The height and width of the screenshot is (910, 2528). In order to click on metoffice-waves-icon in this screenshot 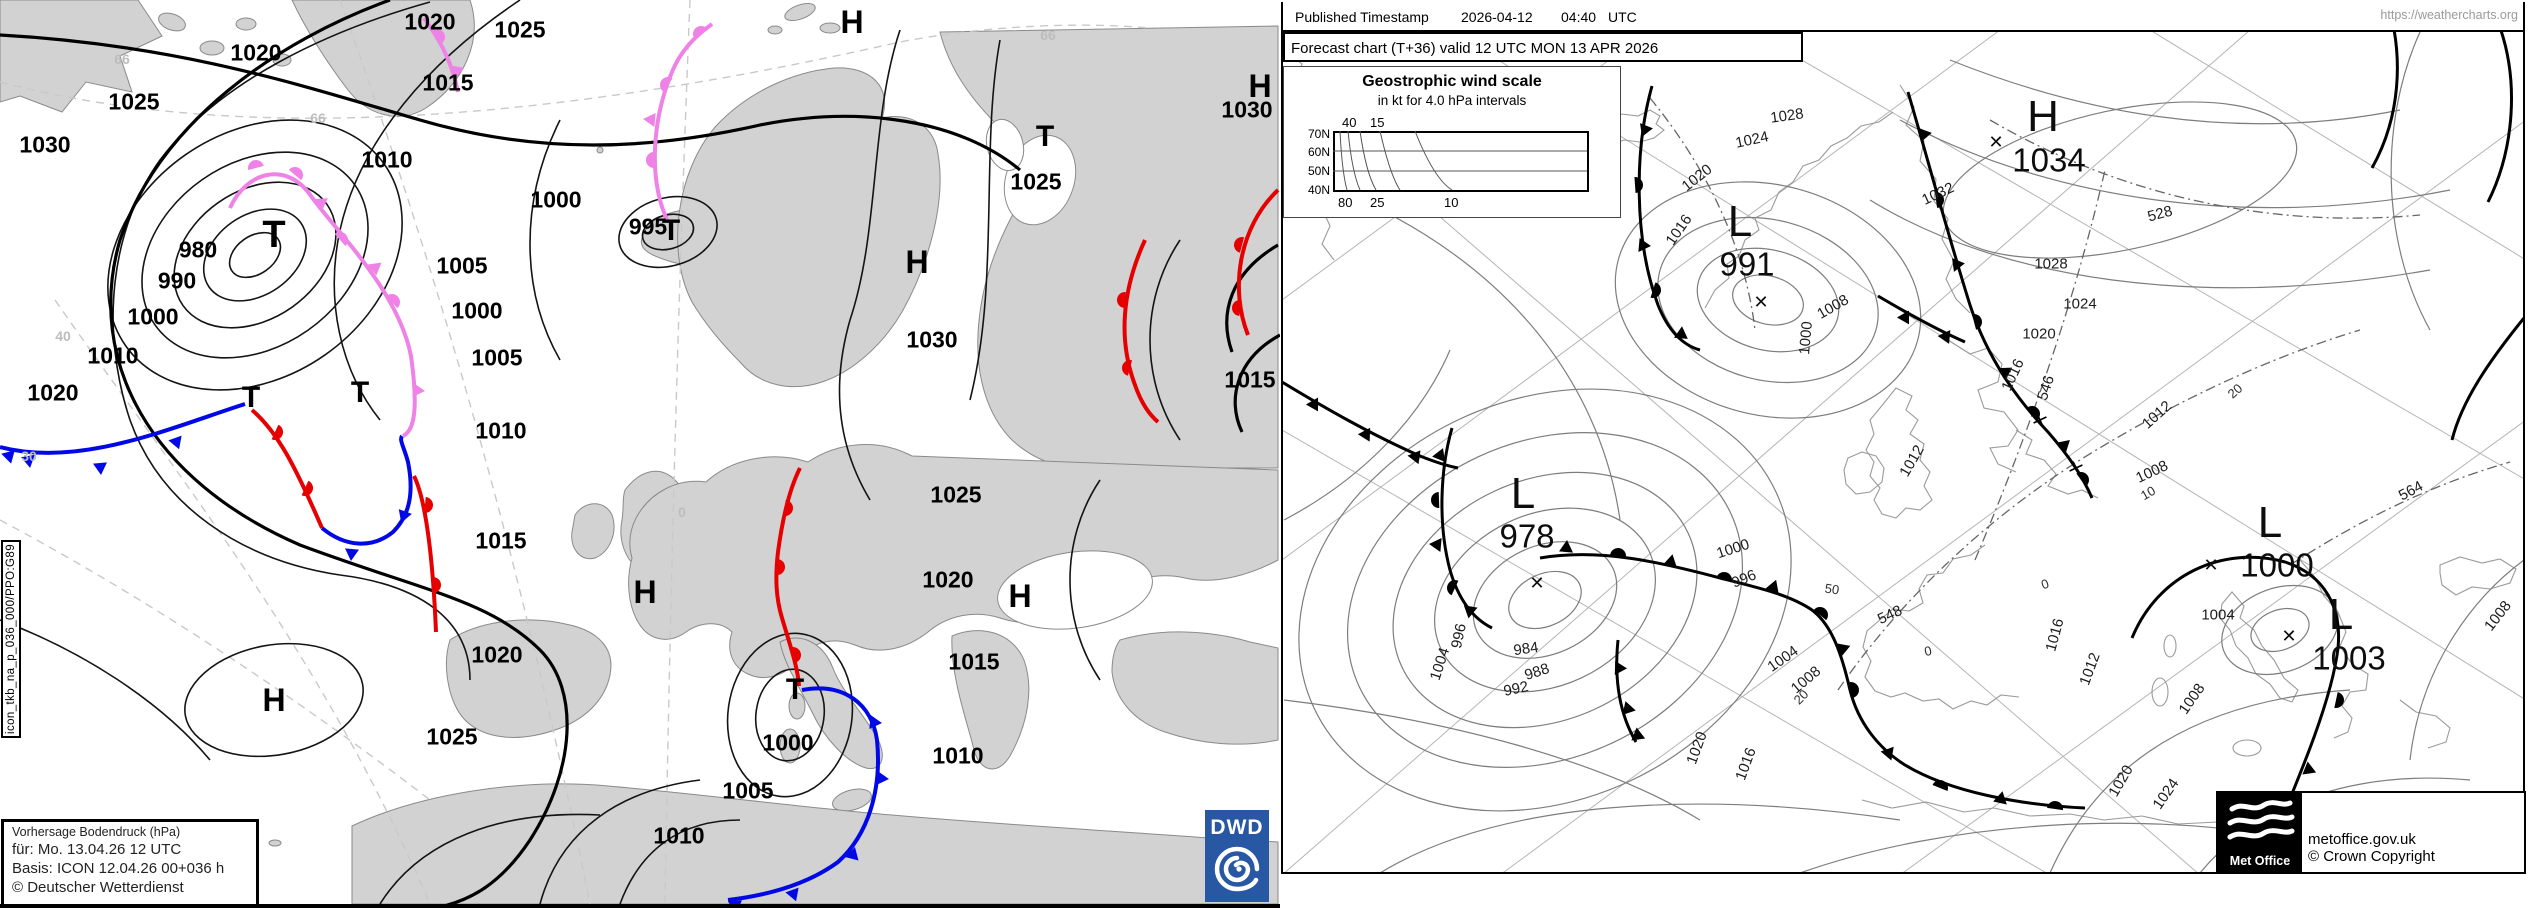, I will do `click(2261, 820)`.